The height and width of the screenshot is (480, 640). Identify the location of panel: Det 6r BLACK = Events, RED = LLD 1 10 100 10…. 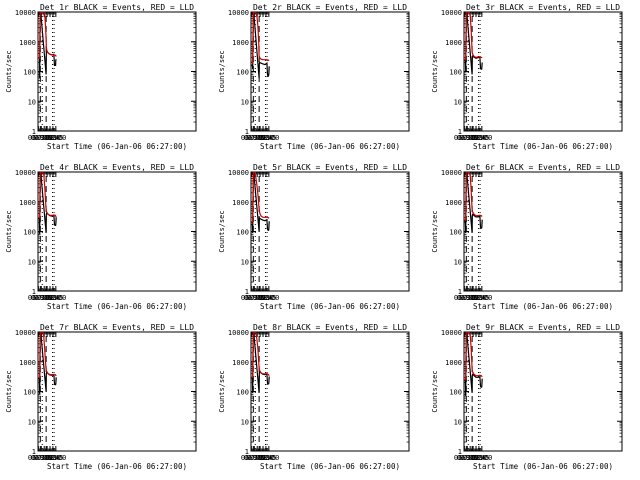
(527, 237).